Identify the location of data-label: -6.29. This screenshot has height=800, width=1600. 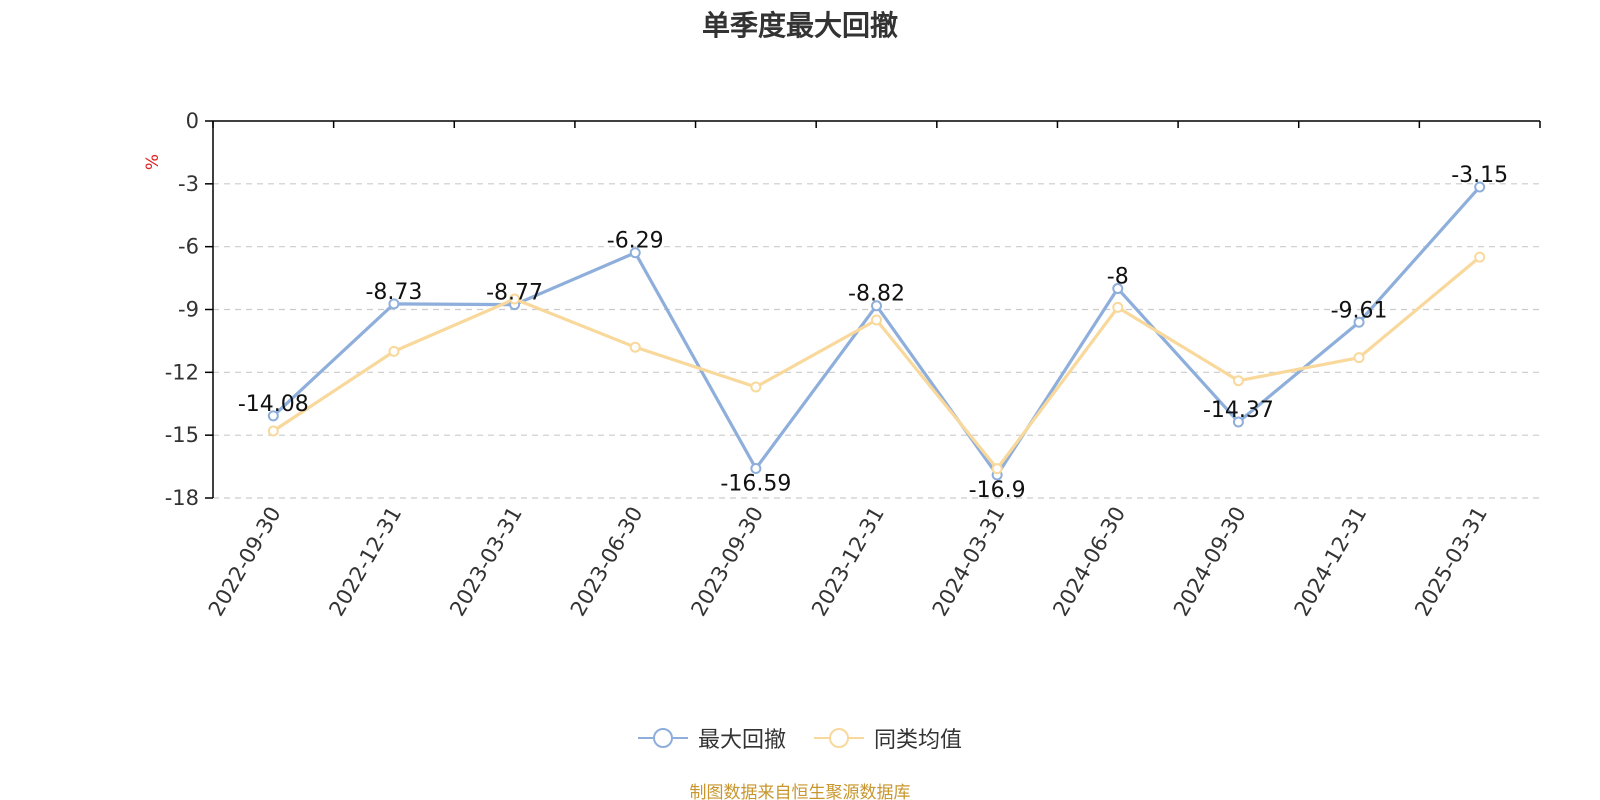
(635, 241).